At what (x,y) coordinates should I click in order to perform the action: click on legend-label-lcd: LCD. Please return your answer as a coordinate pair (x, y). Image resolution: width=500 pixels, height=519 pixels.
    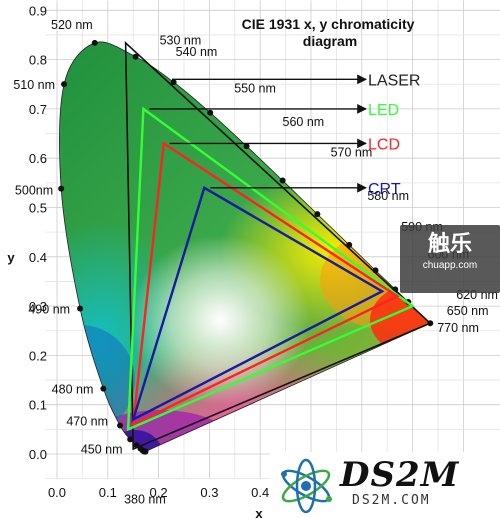
    Looking at the image, I should click on (384, 144).